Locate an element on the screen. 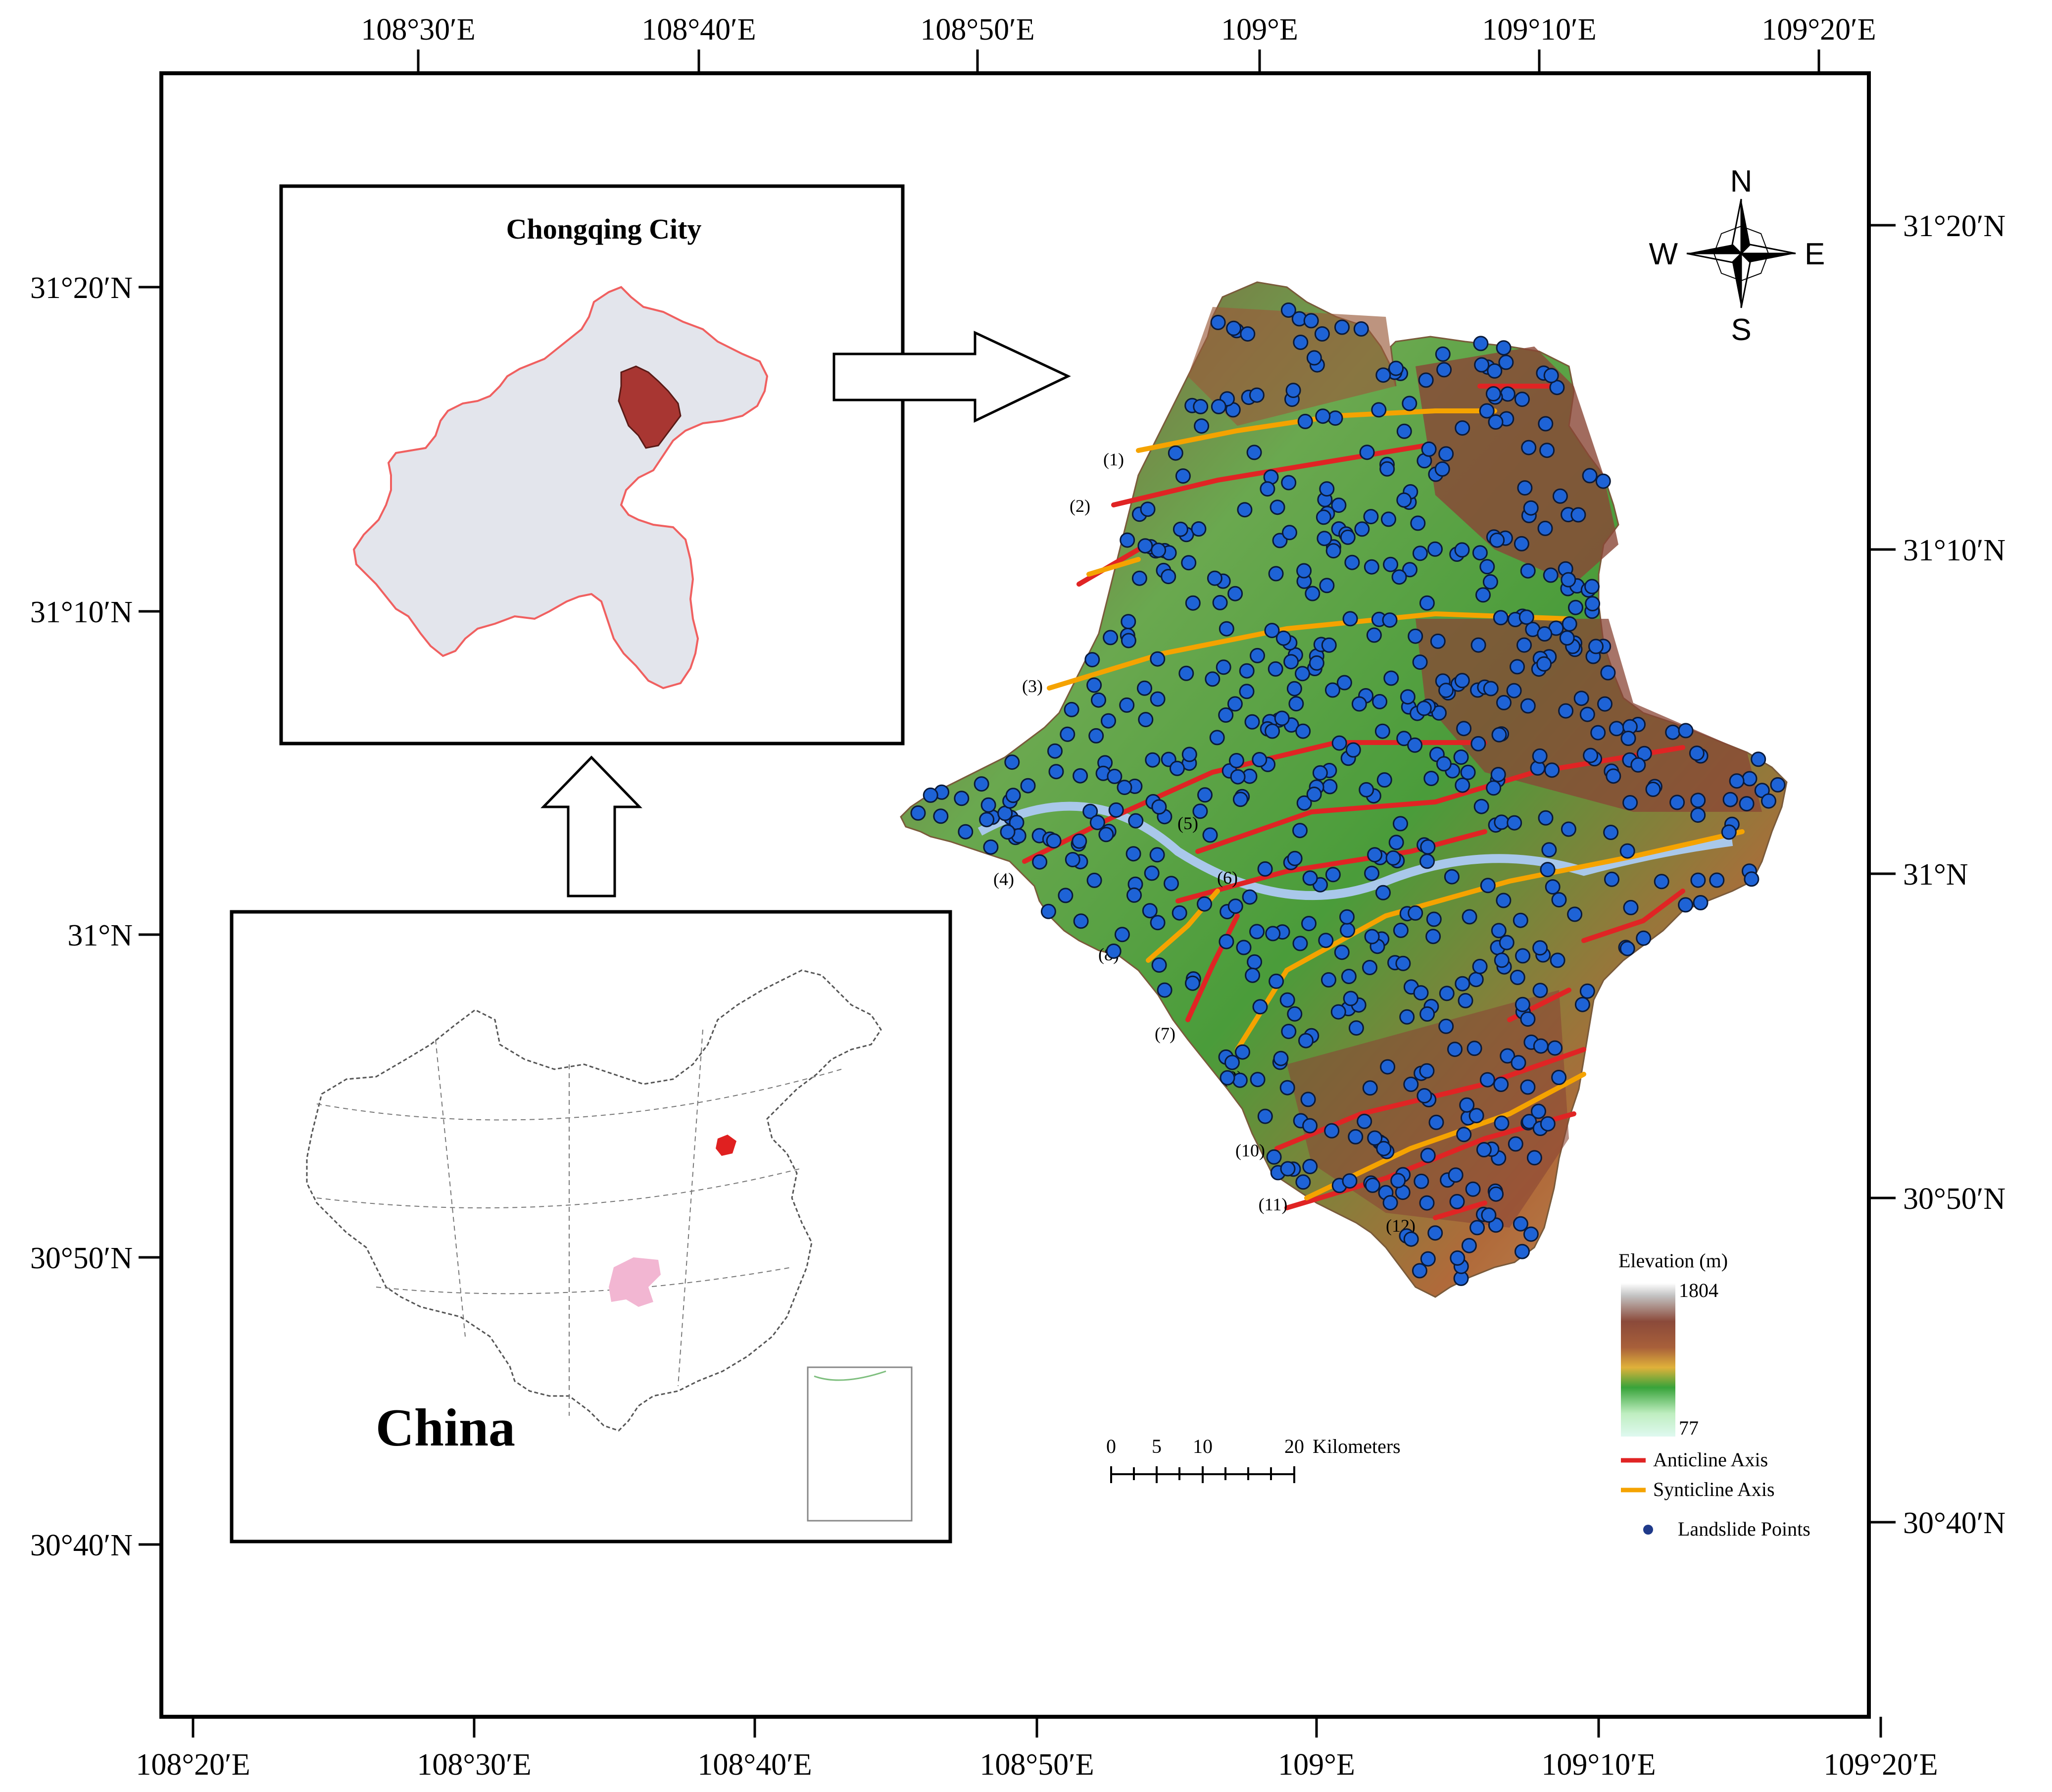 The height and width of the screenshot is (1792, 2052). compass-s: S is located at coordinates (1741, 330).